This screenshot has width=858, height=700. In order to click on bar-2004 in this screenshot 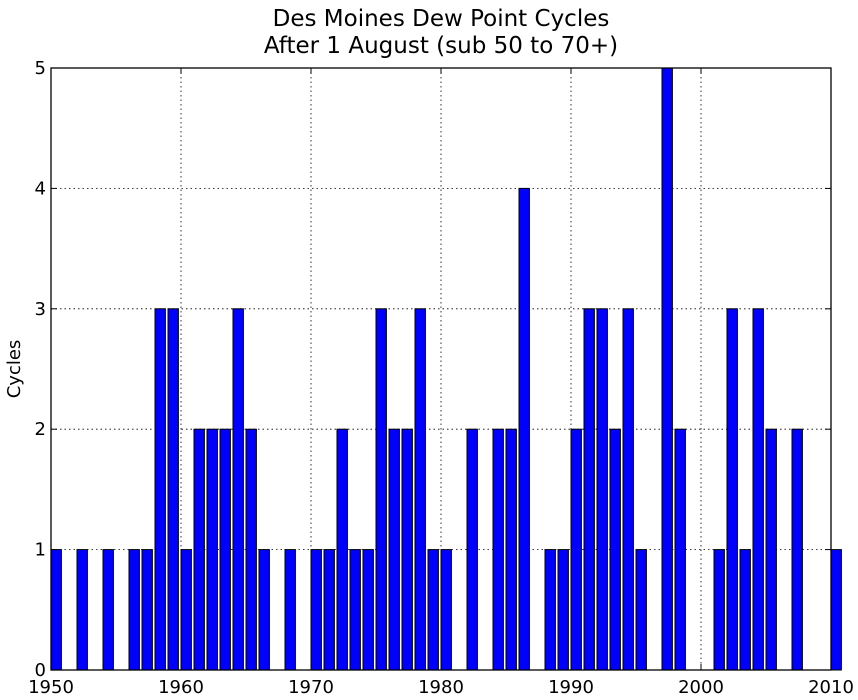, I will do `click(758, 489)`.